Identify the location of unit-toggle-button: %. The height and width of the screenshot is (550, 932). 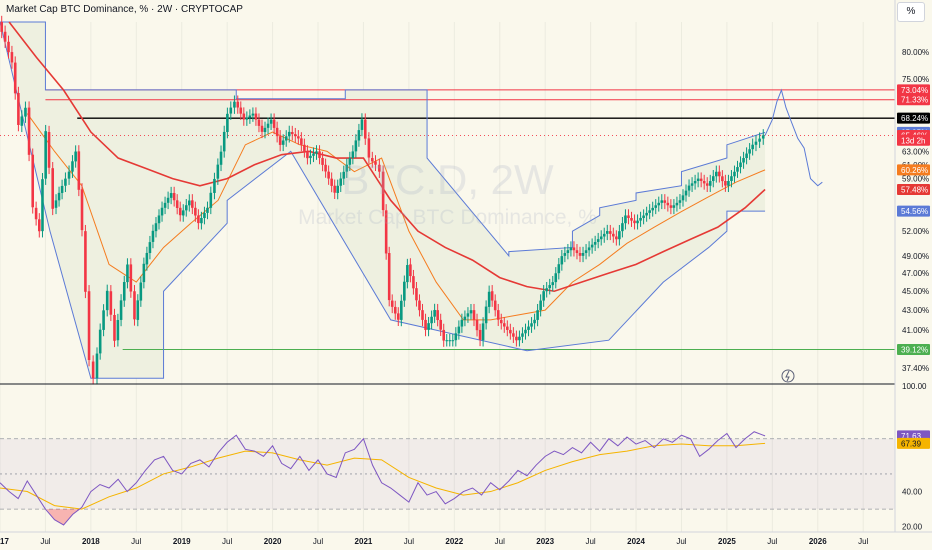
(911, 12).